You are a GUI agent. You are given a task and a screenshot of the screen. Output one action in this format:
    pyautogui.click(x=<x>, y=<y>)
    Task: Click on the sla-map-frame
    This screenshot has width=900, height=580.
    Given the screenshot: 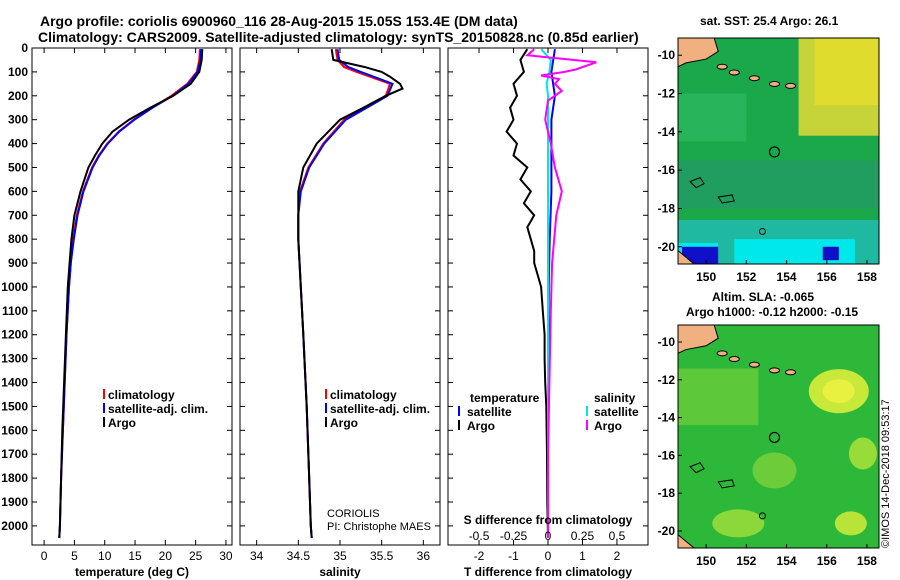 What is the action you would take?
    pyautogui.click(x=778, y=436)
    